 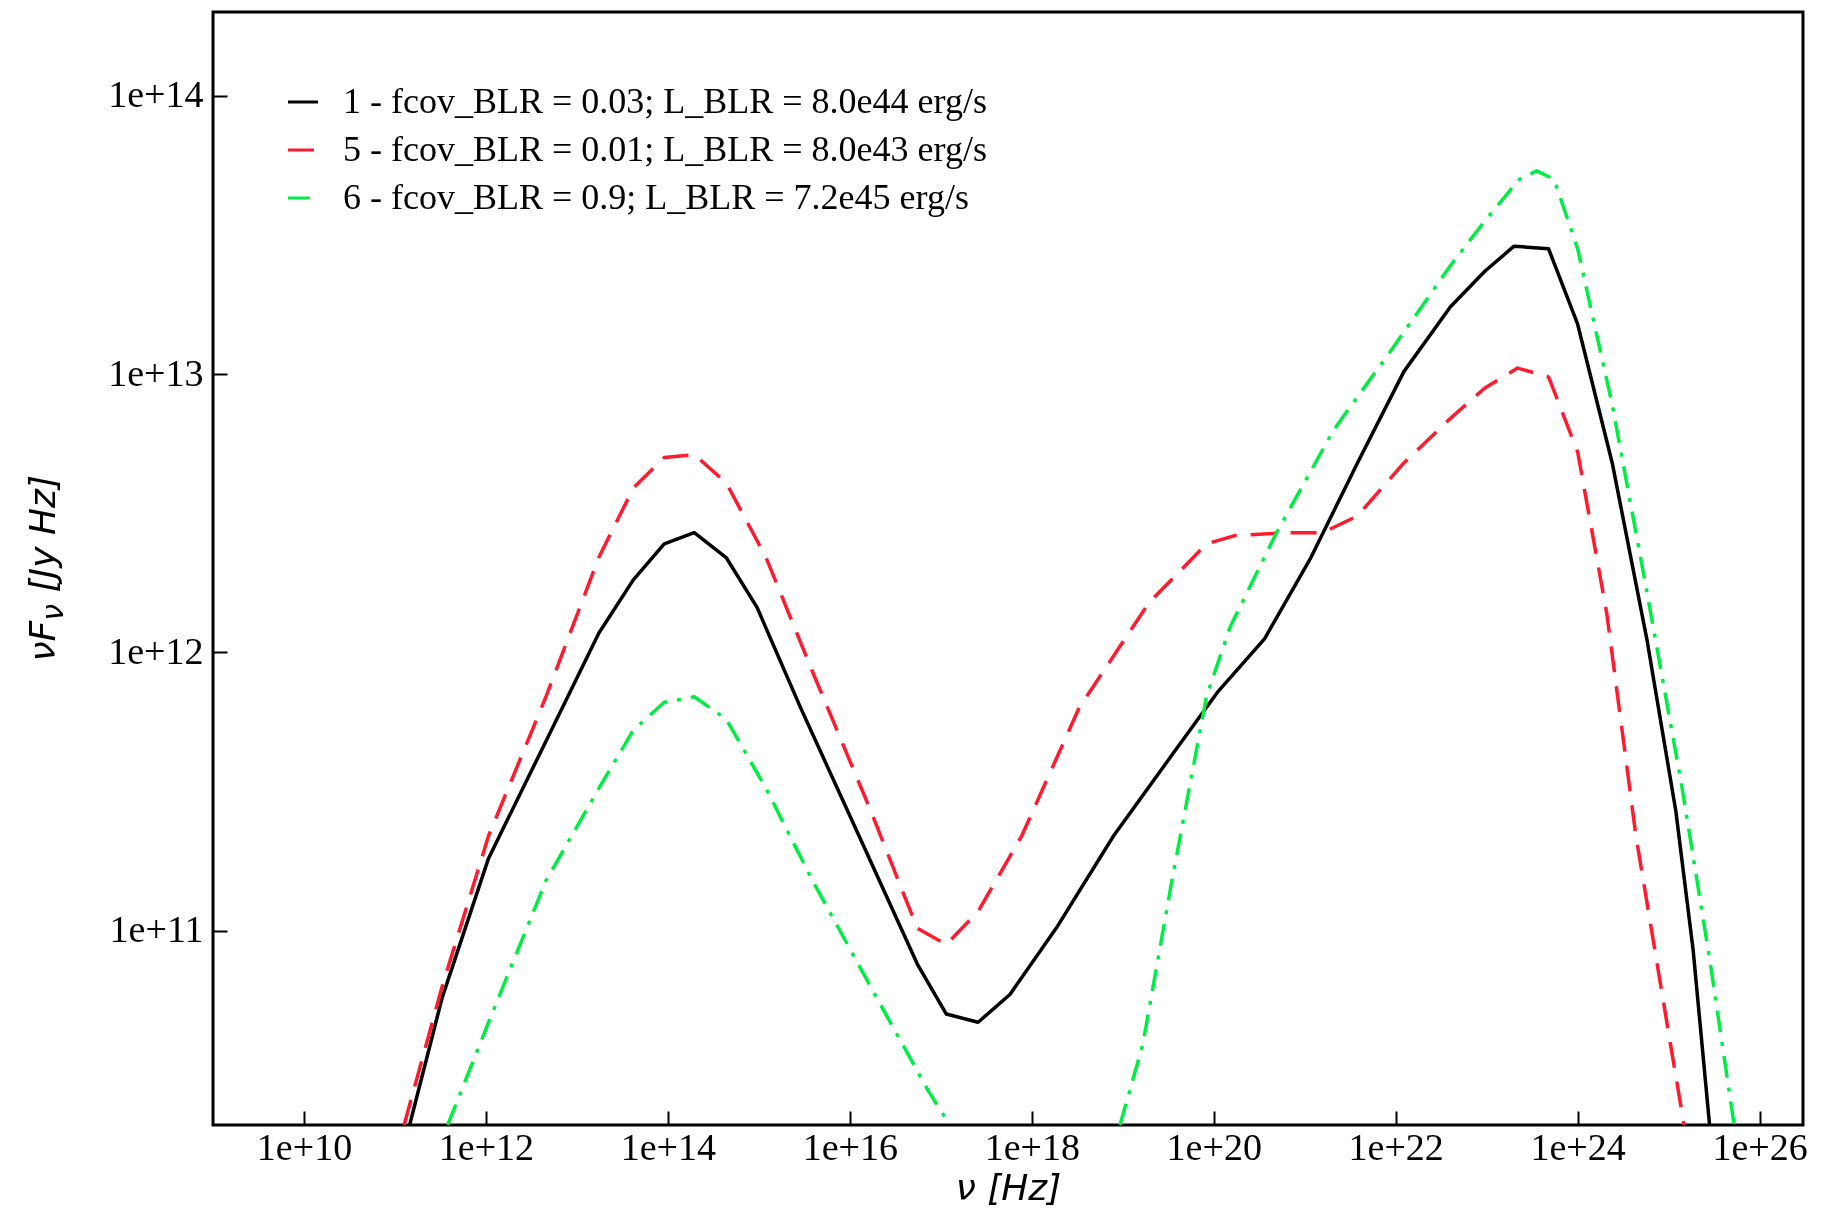 I want to click on x-axis-title: ν [Hz], so click(x=1008, y=1187).